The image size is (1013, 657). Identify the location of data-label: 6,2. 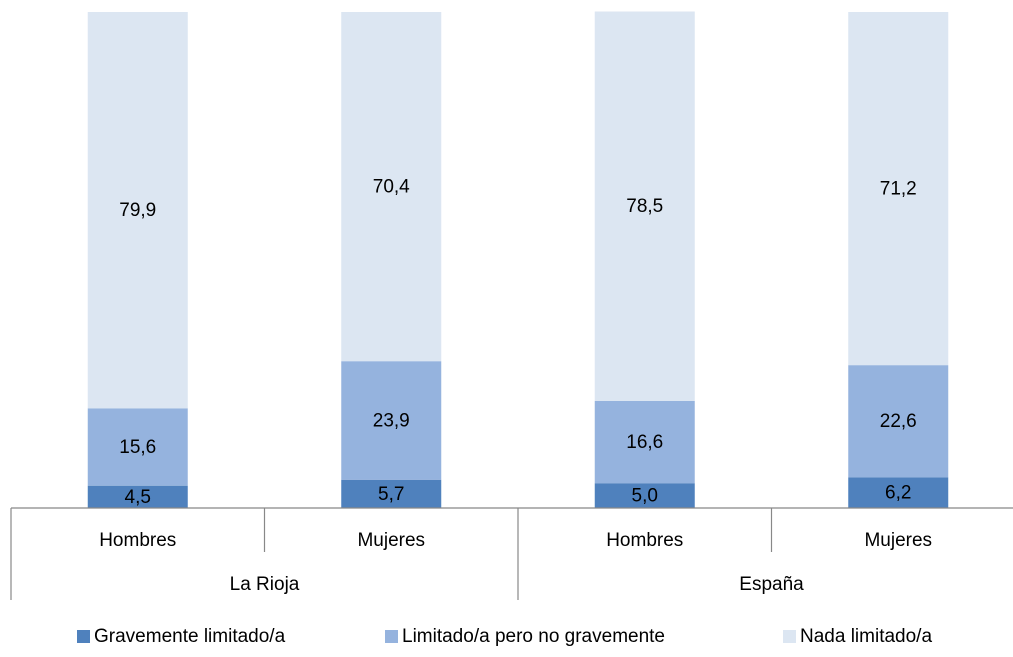
(898, 493).